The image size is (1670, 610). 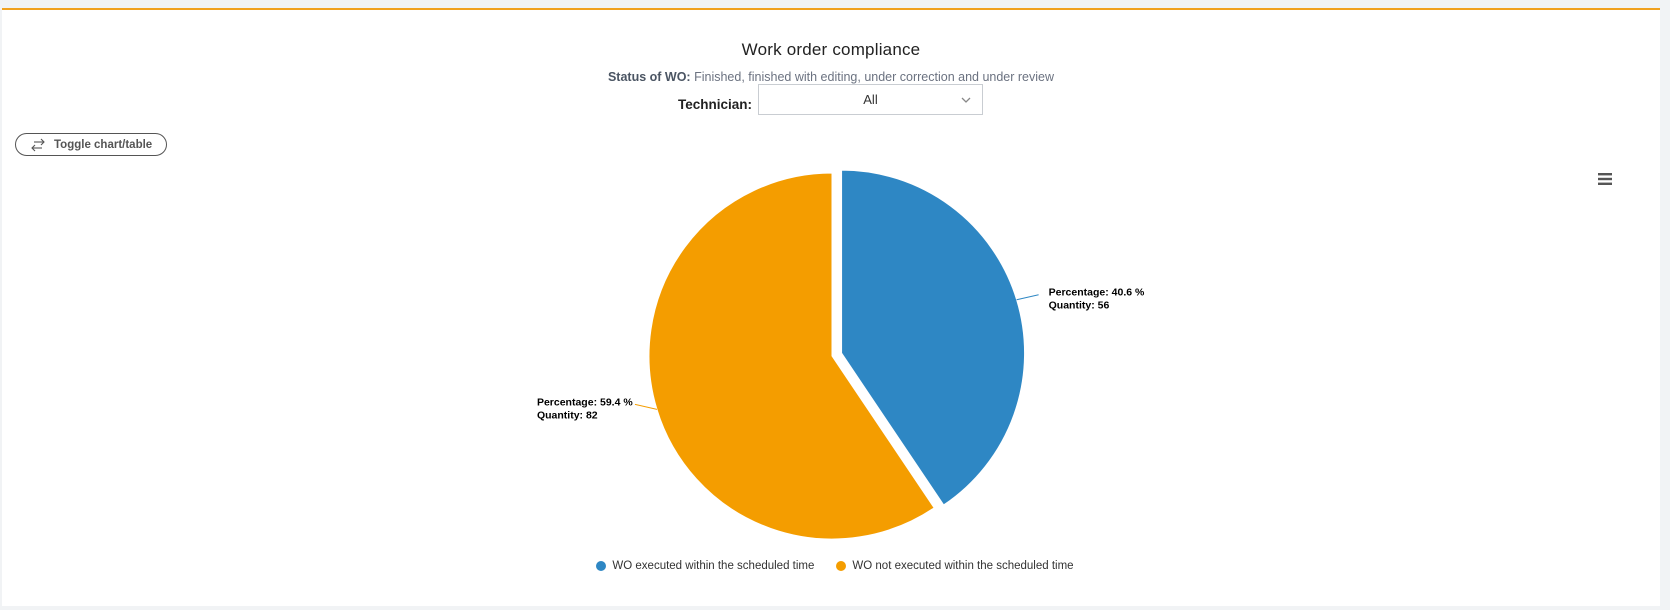 I want to click on legend-marker-not-executed, so click(x=841, y=566).